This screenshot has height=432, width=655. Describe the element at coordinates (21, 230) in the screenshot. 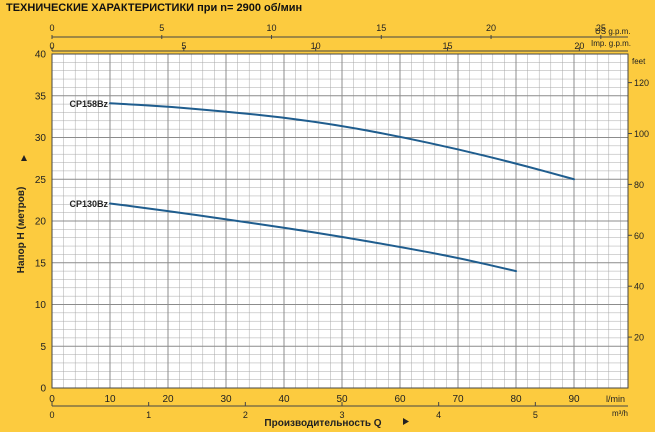

I see `y-axis-title: Напор H (метров)` at that location.